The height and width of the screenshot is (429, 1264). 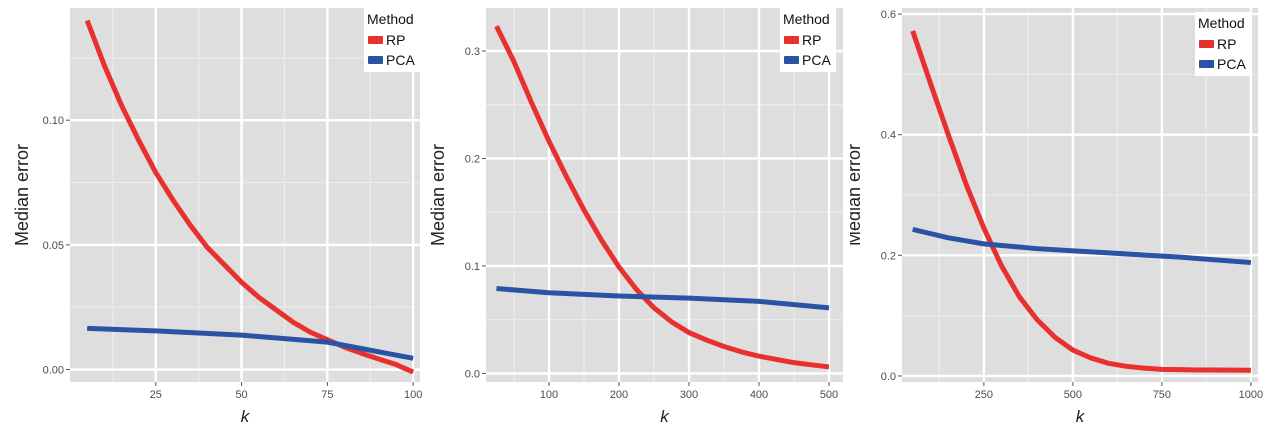 What do you see at coordinates (759, 395) in the screenshot?
I see `x-tick-label: 400` at bounding box center [759, 395].